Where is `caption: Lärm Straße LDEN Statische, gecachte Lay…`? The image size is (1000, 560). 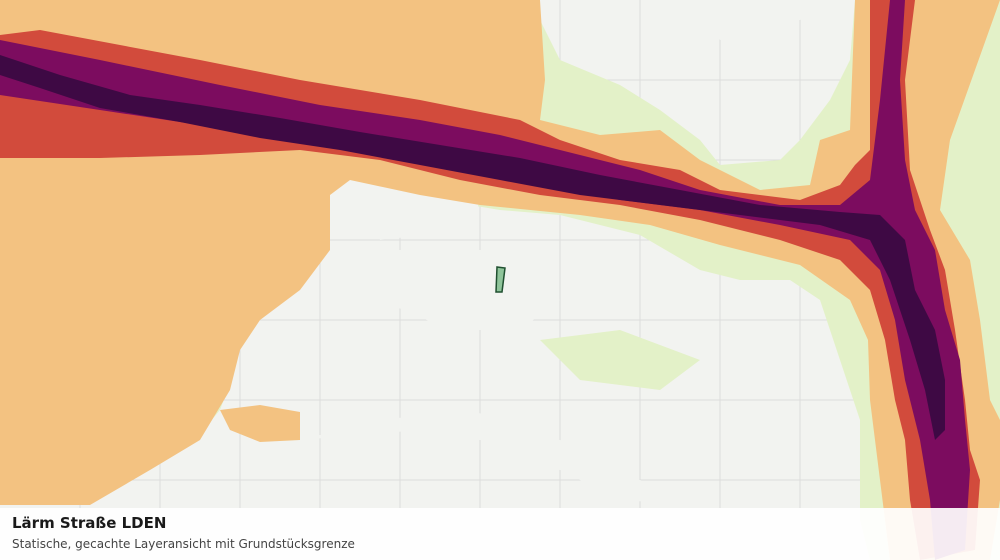
caption: Lärm Straße LDEN Statische, gecachte Lay… is located at coordinates (500, 534).